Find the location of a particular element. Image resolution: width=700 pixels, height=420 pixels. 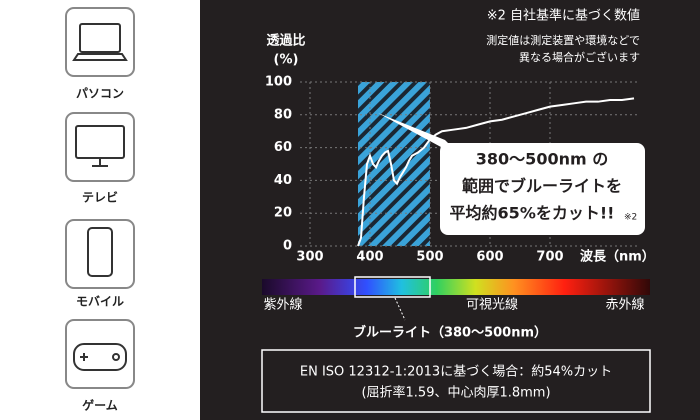

bluelight-band is located at coordinates (394, 164).